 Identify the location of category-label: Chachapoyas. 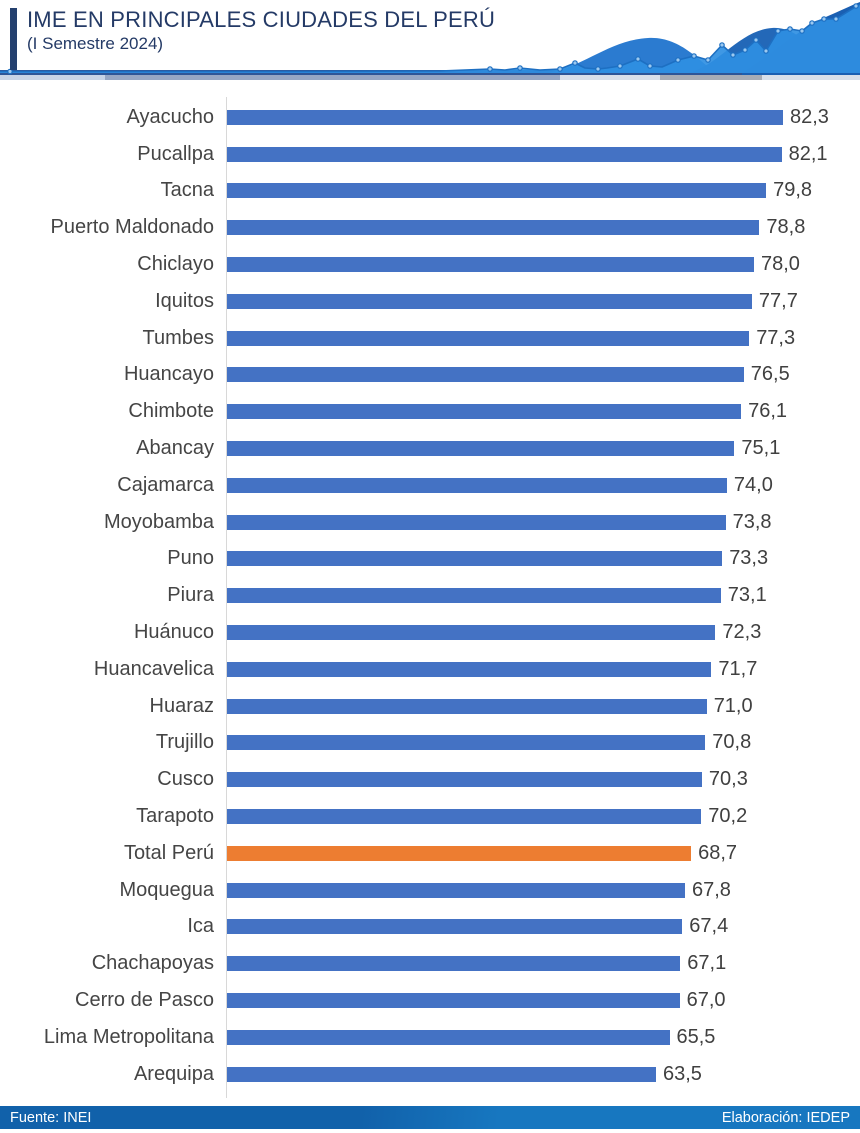
(152, 963).